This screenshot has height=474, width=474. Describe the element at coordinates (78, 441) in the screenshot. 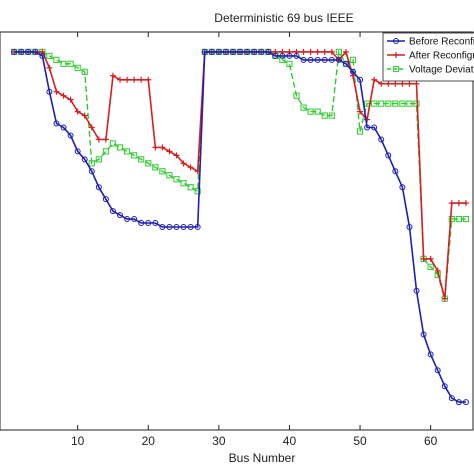

I see `x-tick-label: 10` at that location.